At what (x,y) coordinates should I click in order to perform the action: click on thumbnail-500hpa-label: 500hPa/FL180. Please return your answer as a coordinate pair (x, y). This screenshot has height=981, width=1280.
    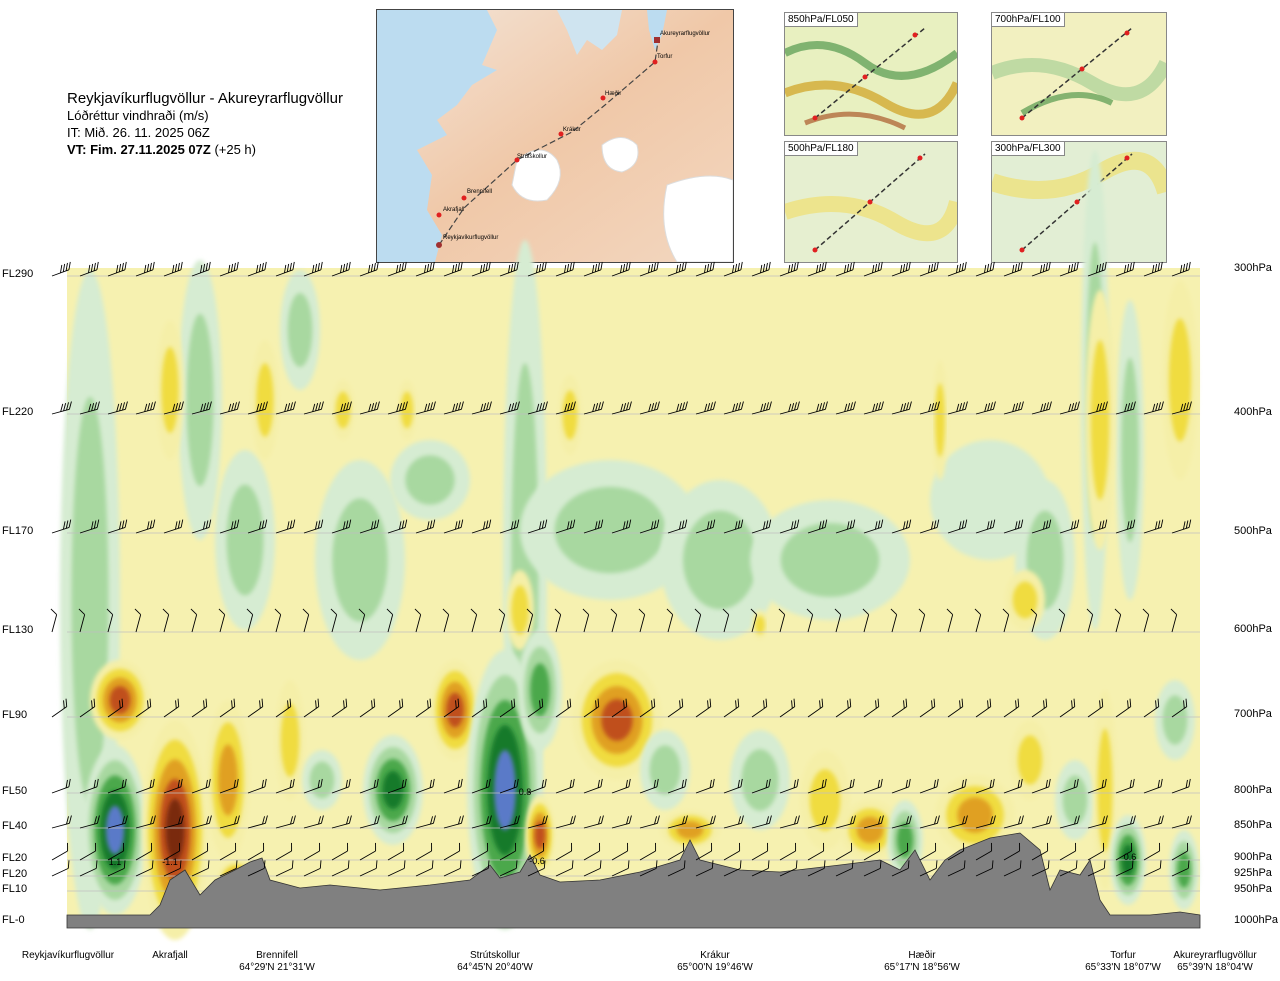
    Looking at the image, I should click on (821, 149).